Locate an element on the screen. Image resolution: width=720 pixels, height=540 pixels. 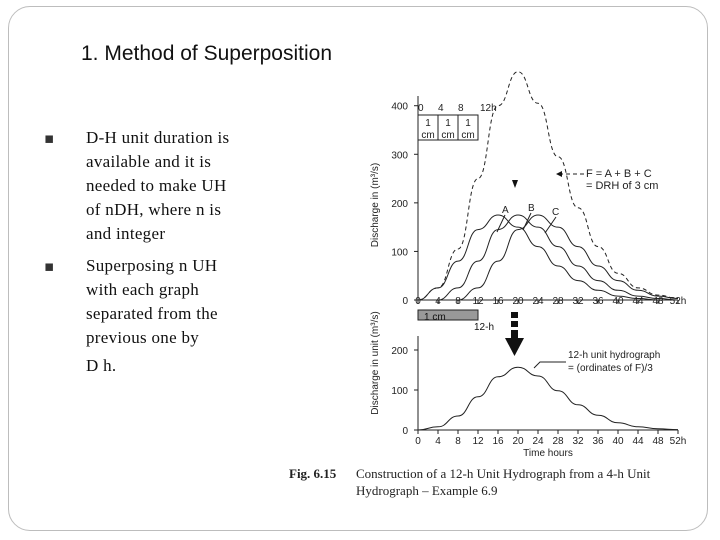
arrow-a is located at coordinates (501, 223).